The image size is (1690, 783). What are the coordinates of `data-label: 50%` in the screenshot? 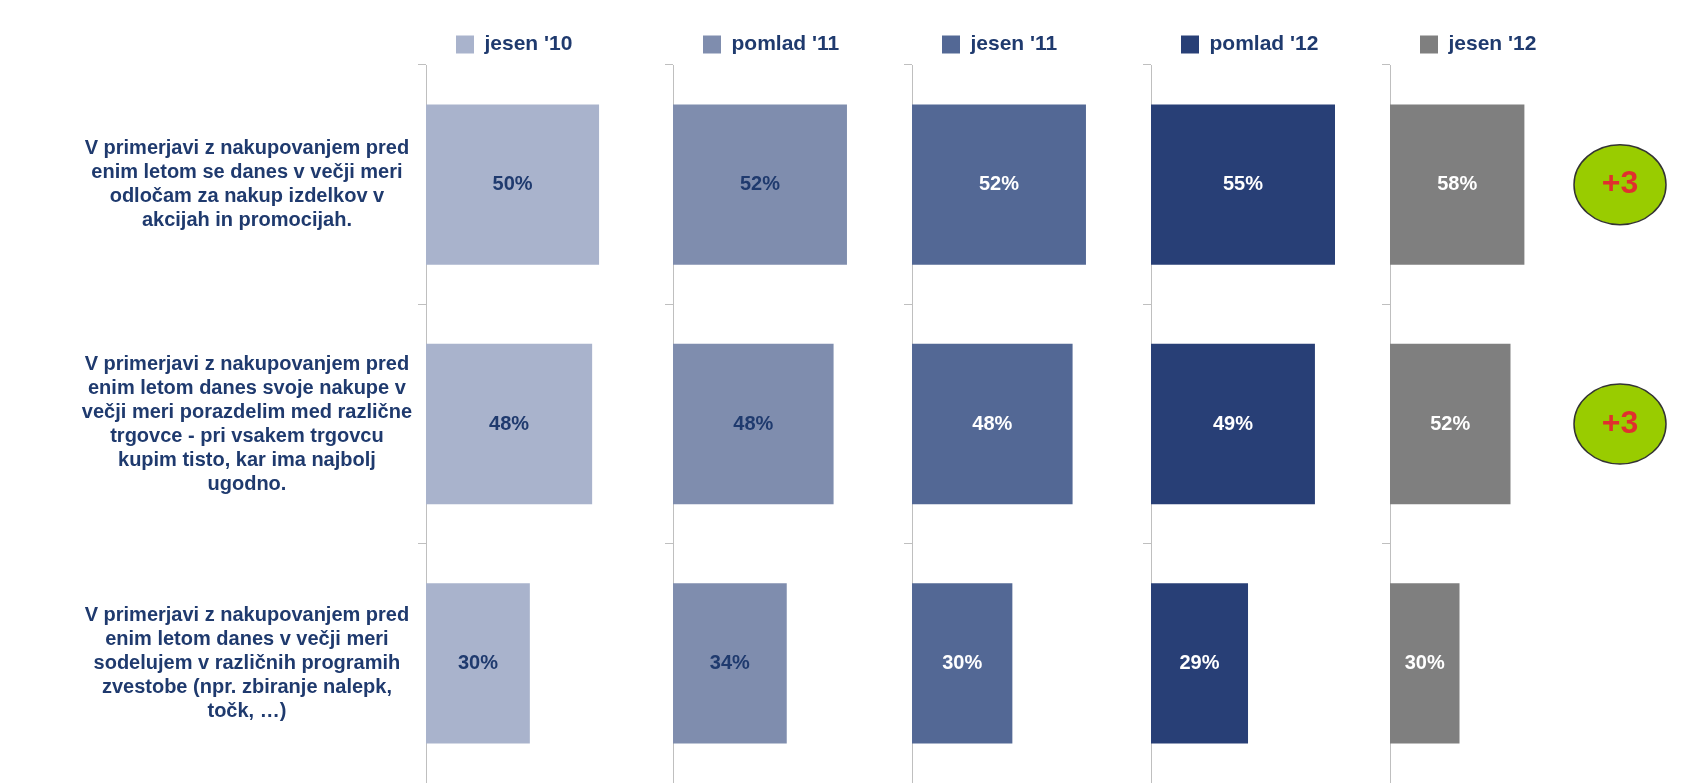 It's located at (512, 183).